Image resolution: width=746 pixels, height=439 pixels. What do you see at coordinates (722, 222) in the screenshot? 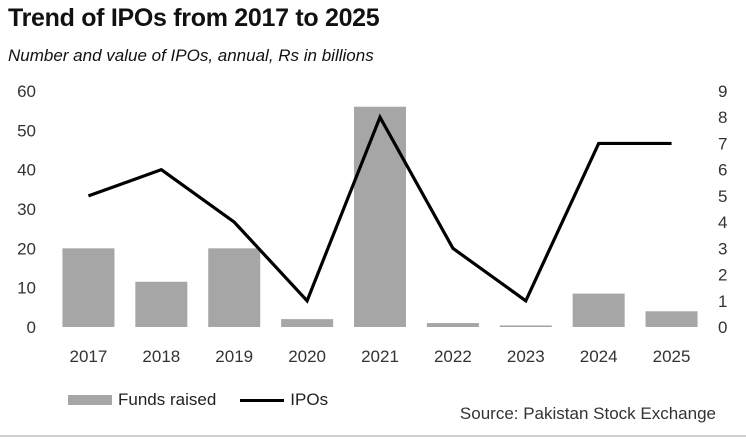
I see `right-tick-label: 4` at bounding box center [722, 222].